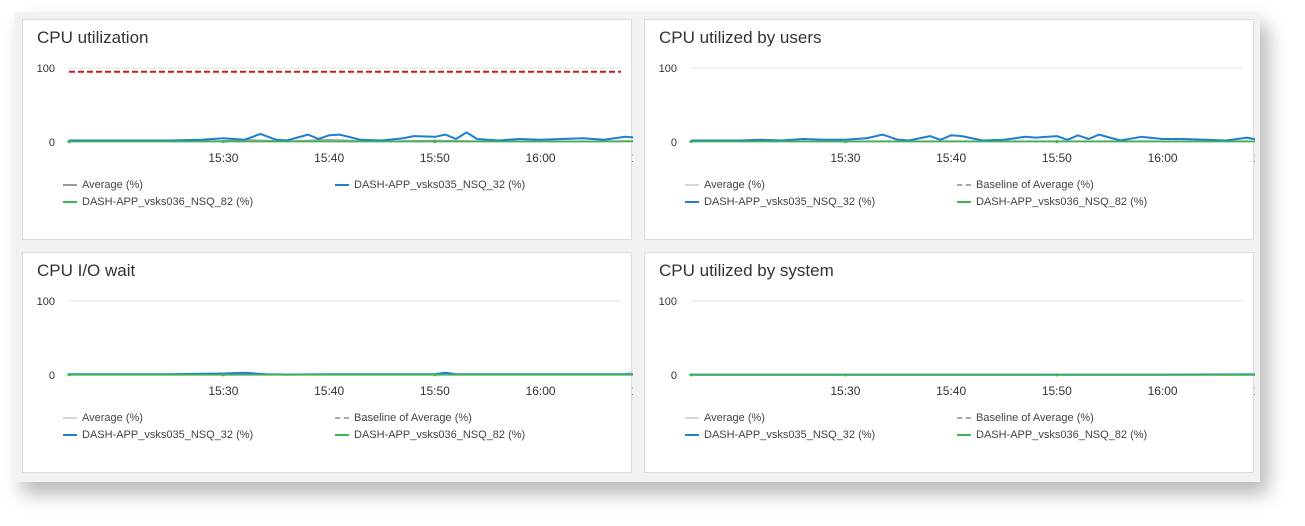  Describe the element at coordinates (746, 270) in the screenshot. I see `panel-title: CPU utilized by system` at that location.